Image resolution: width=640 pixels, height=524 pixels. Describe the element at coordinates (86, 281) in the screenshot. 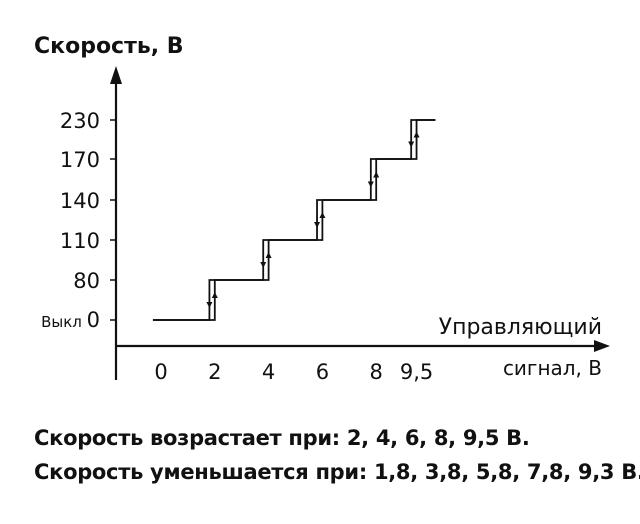

I see `y-tick-label: 80` at that location.